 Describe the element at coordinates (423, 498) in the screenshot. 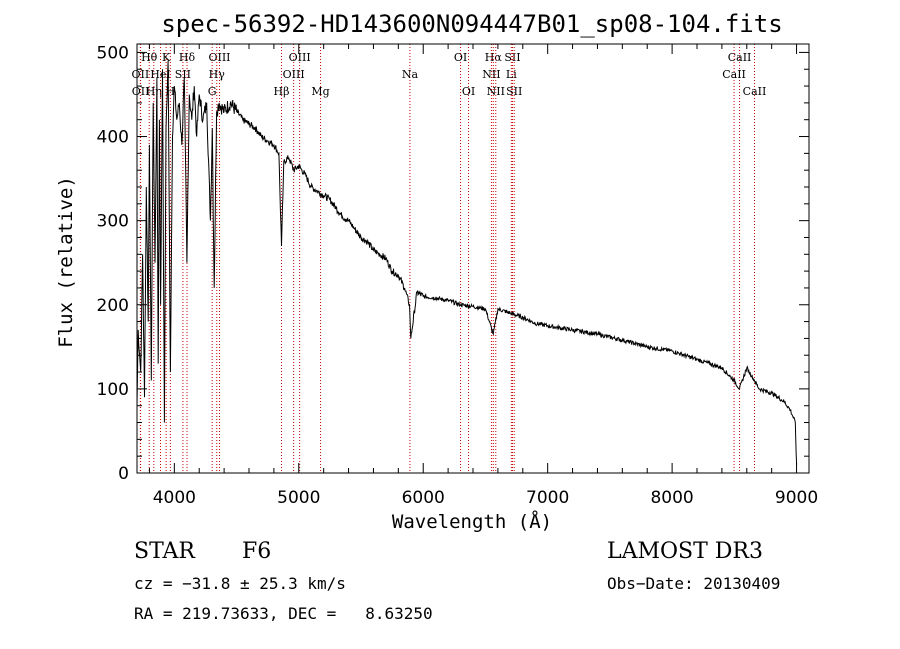

I see `x-tick-label-2: 6000` at that location.